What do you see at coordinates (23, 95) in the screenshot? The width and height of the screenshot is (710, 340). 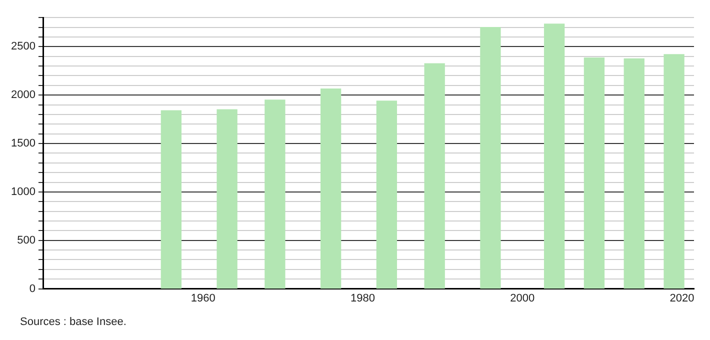 I see `y-tick-label: 2000` at bounding box center [23, 95].